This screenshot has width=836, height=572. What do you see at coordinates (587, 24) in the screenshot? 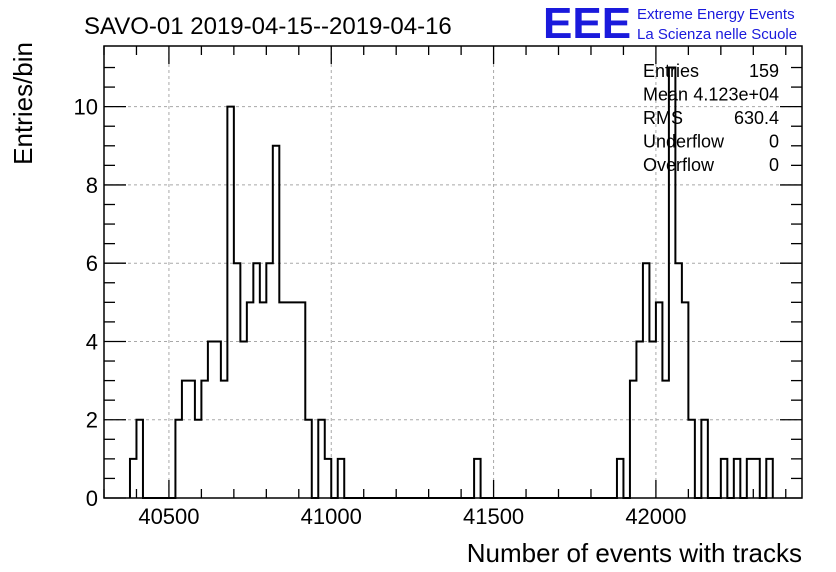
I see `logo-eee-mark: EEE` at bounding box center [587, 24].